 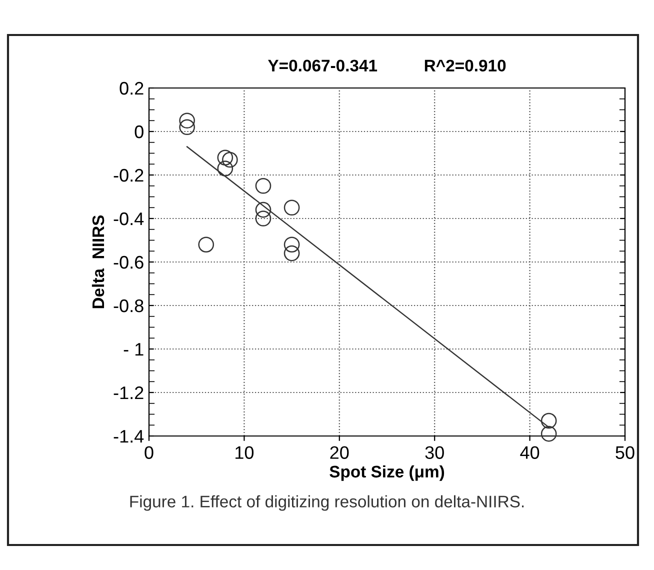 What do you see at coordinates (132, 88) in the screenshot?
I see `y-tick-label: 0.2` at bounding box center [132, 88].